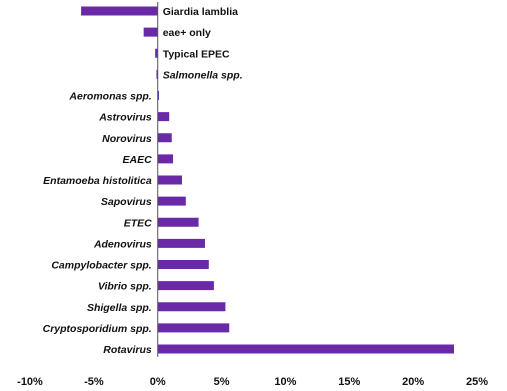  I want to click on category-label: Typical EPEC, so click(196, 54).